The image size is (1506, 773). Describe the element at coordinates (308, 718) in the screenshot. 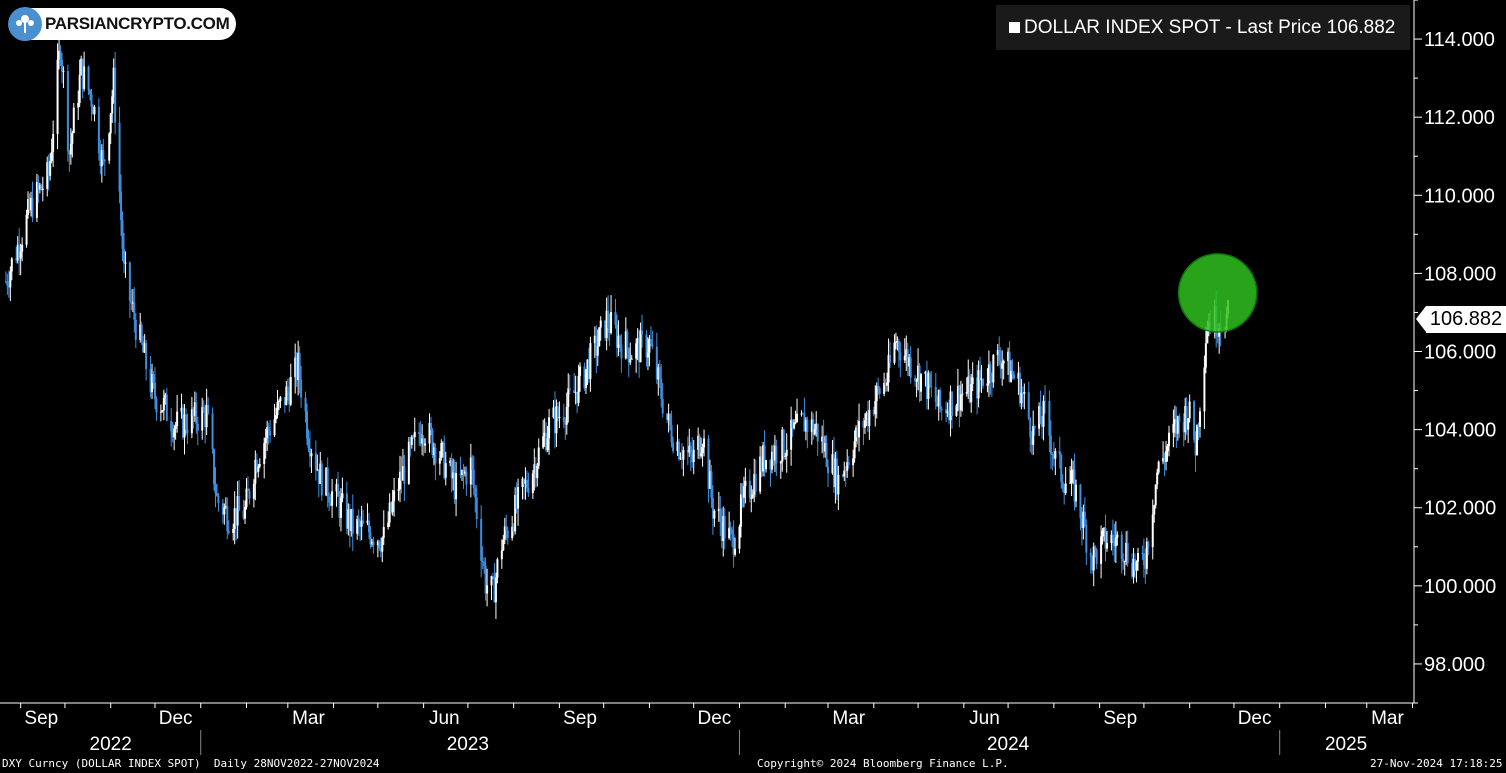

I see `x-month-label: Mar` at that location.